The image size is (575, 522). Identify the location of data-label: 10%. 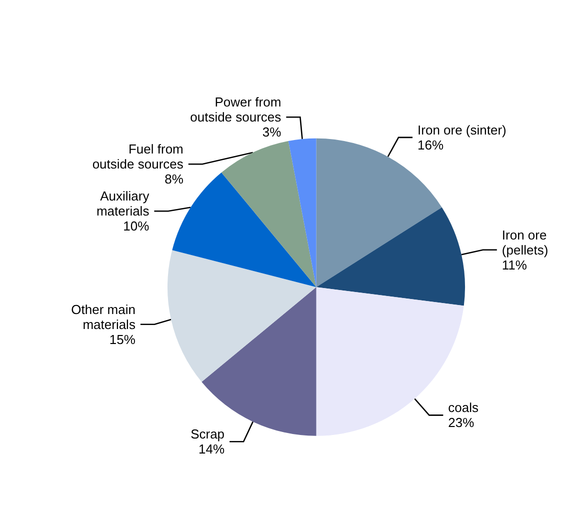
(136, 226).